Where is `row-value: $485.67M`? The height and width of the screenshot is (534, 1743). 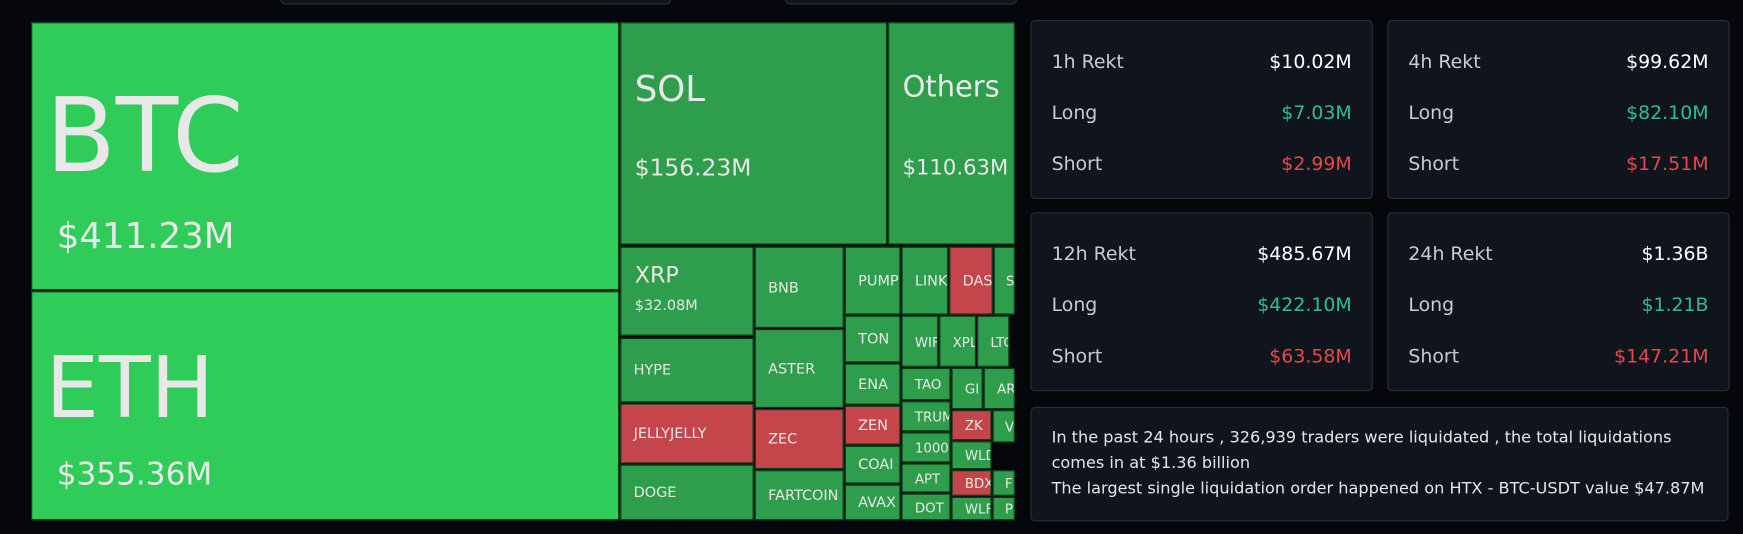 row-value: $485.67M is located at coordinates (1304, 254).